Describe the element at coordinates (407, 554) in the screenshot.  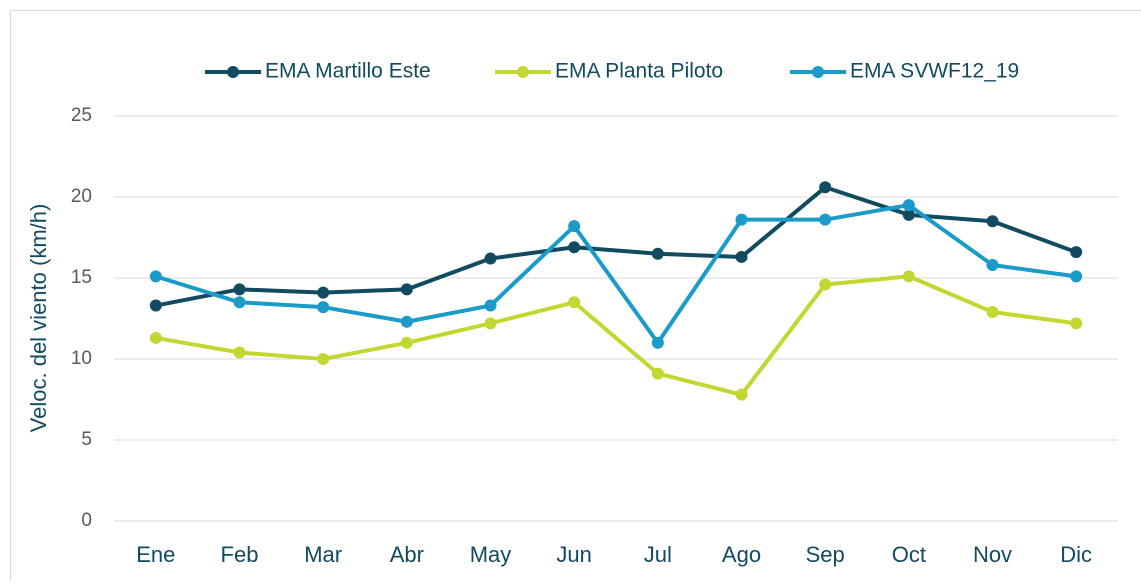
I see `x-tick-label: Abr` at that location.